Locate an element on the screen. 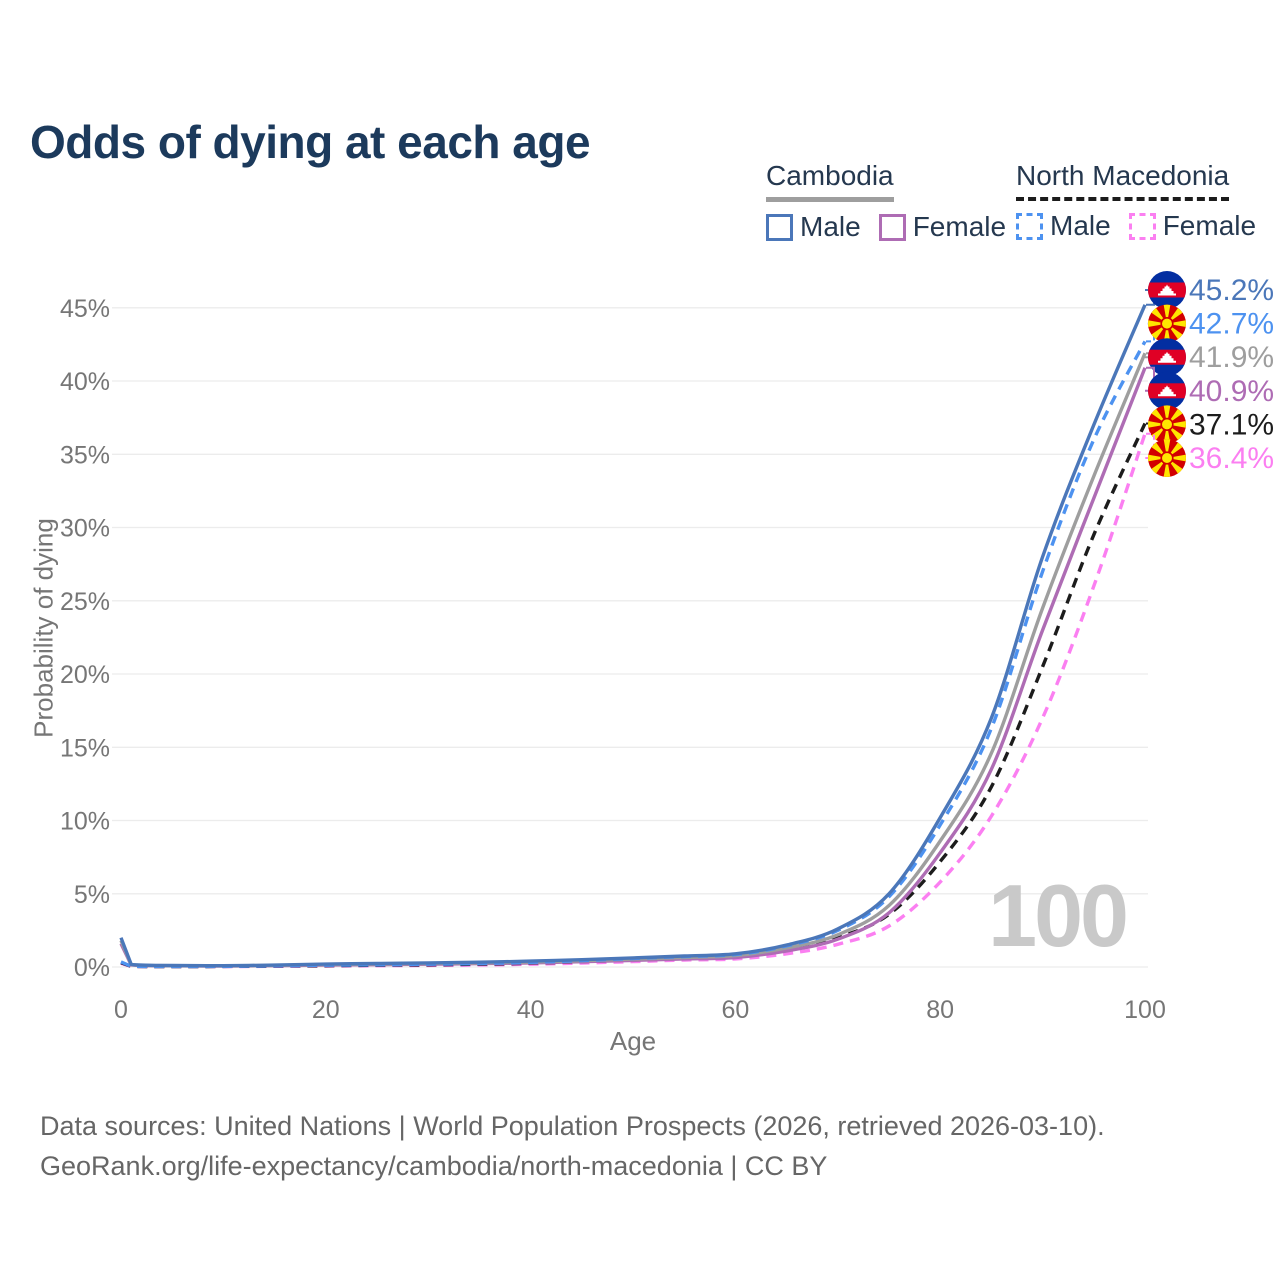 Image resolution: width=1280 pixels, height=1280 pixels. y-tick-label: 10% is located at coordinates (85, 822).